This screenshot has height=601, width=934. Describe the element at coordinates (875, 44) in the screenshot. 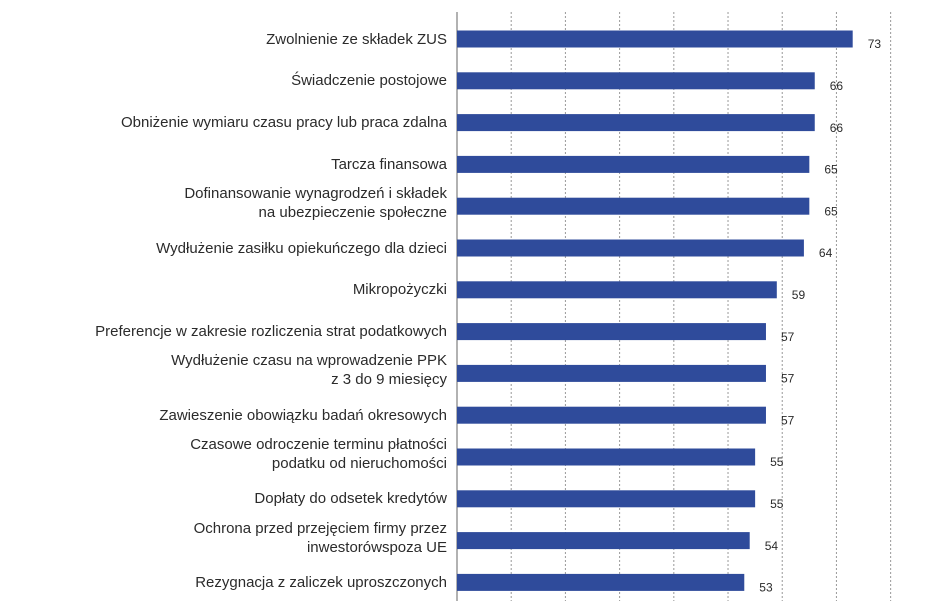

I see `value-label: 73` at that location.